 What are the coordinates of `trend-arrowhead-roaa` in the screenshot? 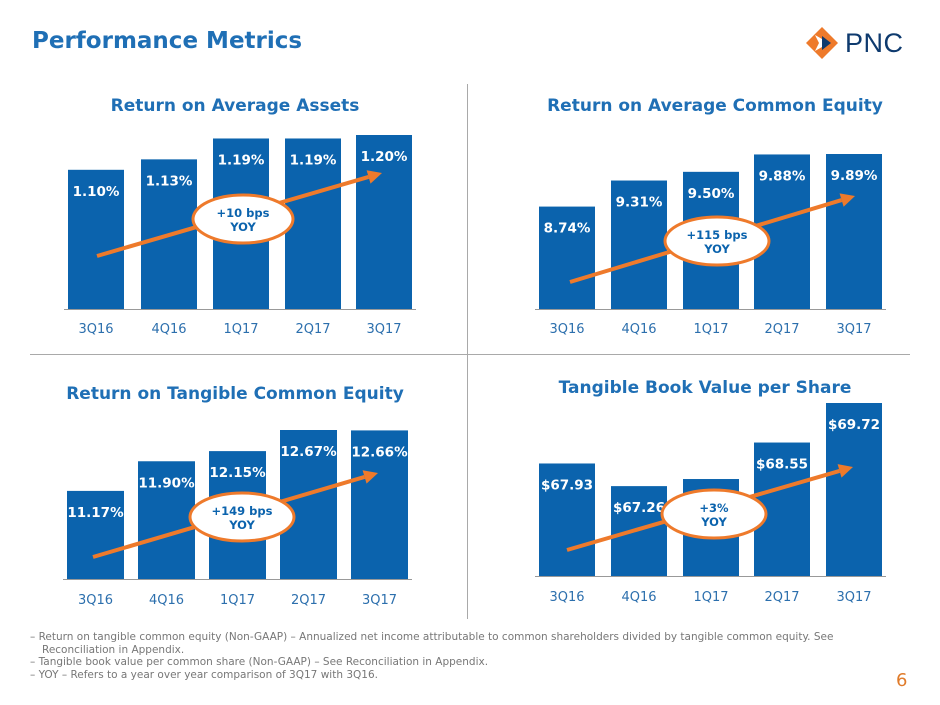 It's located at (374, 177).